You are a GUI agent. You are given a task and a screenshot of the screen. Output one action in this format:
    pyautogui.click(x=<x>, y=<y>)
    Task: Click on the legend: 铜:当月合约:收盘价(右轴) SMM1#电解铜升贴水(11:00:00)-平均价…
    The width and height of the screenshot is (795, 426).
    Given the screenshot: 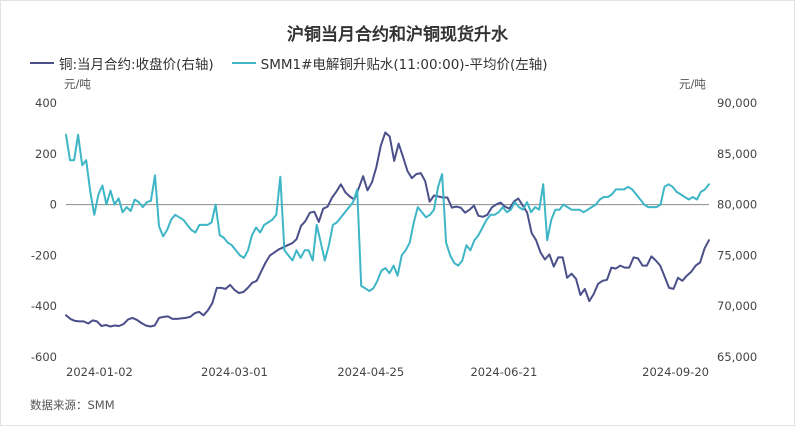 What is the action you would take?
    pyautogui.click(x=297, y=63)
    